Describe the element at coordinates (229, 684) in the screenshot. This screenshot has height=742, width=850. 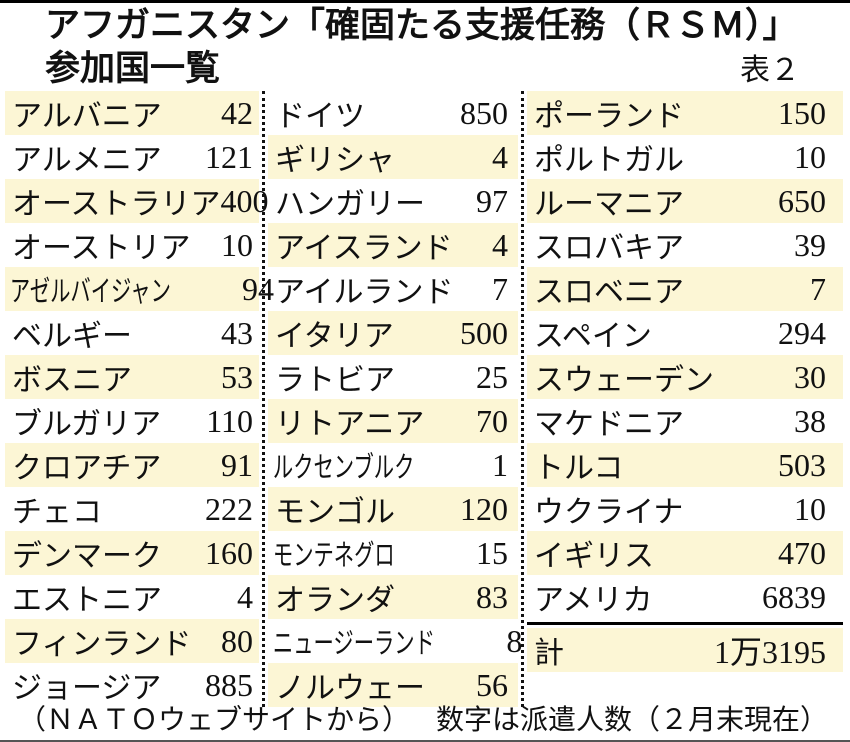
I see `personnel-count: 885` at that location.